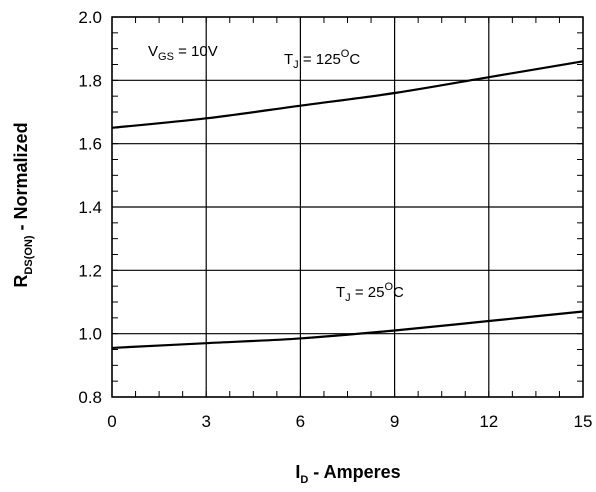  I want to click on annotation-tj125: TJ = 125OC, so click(322, 59).